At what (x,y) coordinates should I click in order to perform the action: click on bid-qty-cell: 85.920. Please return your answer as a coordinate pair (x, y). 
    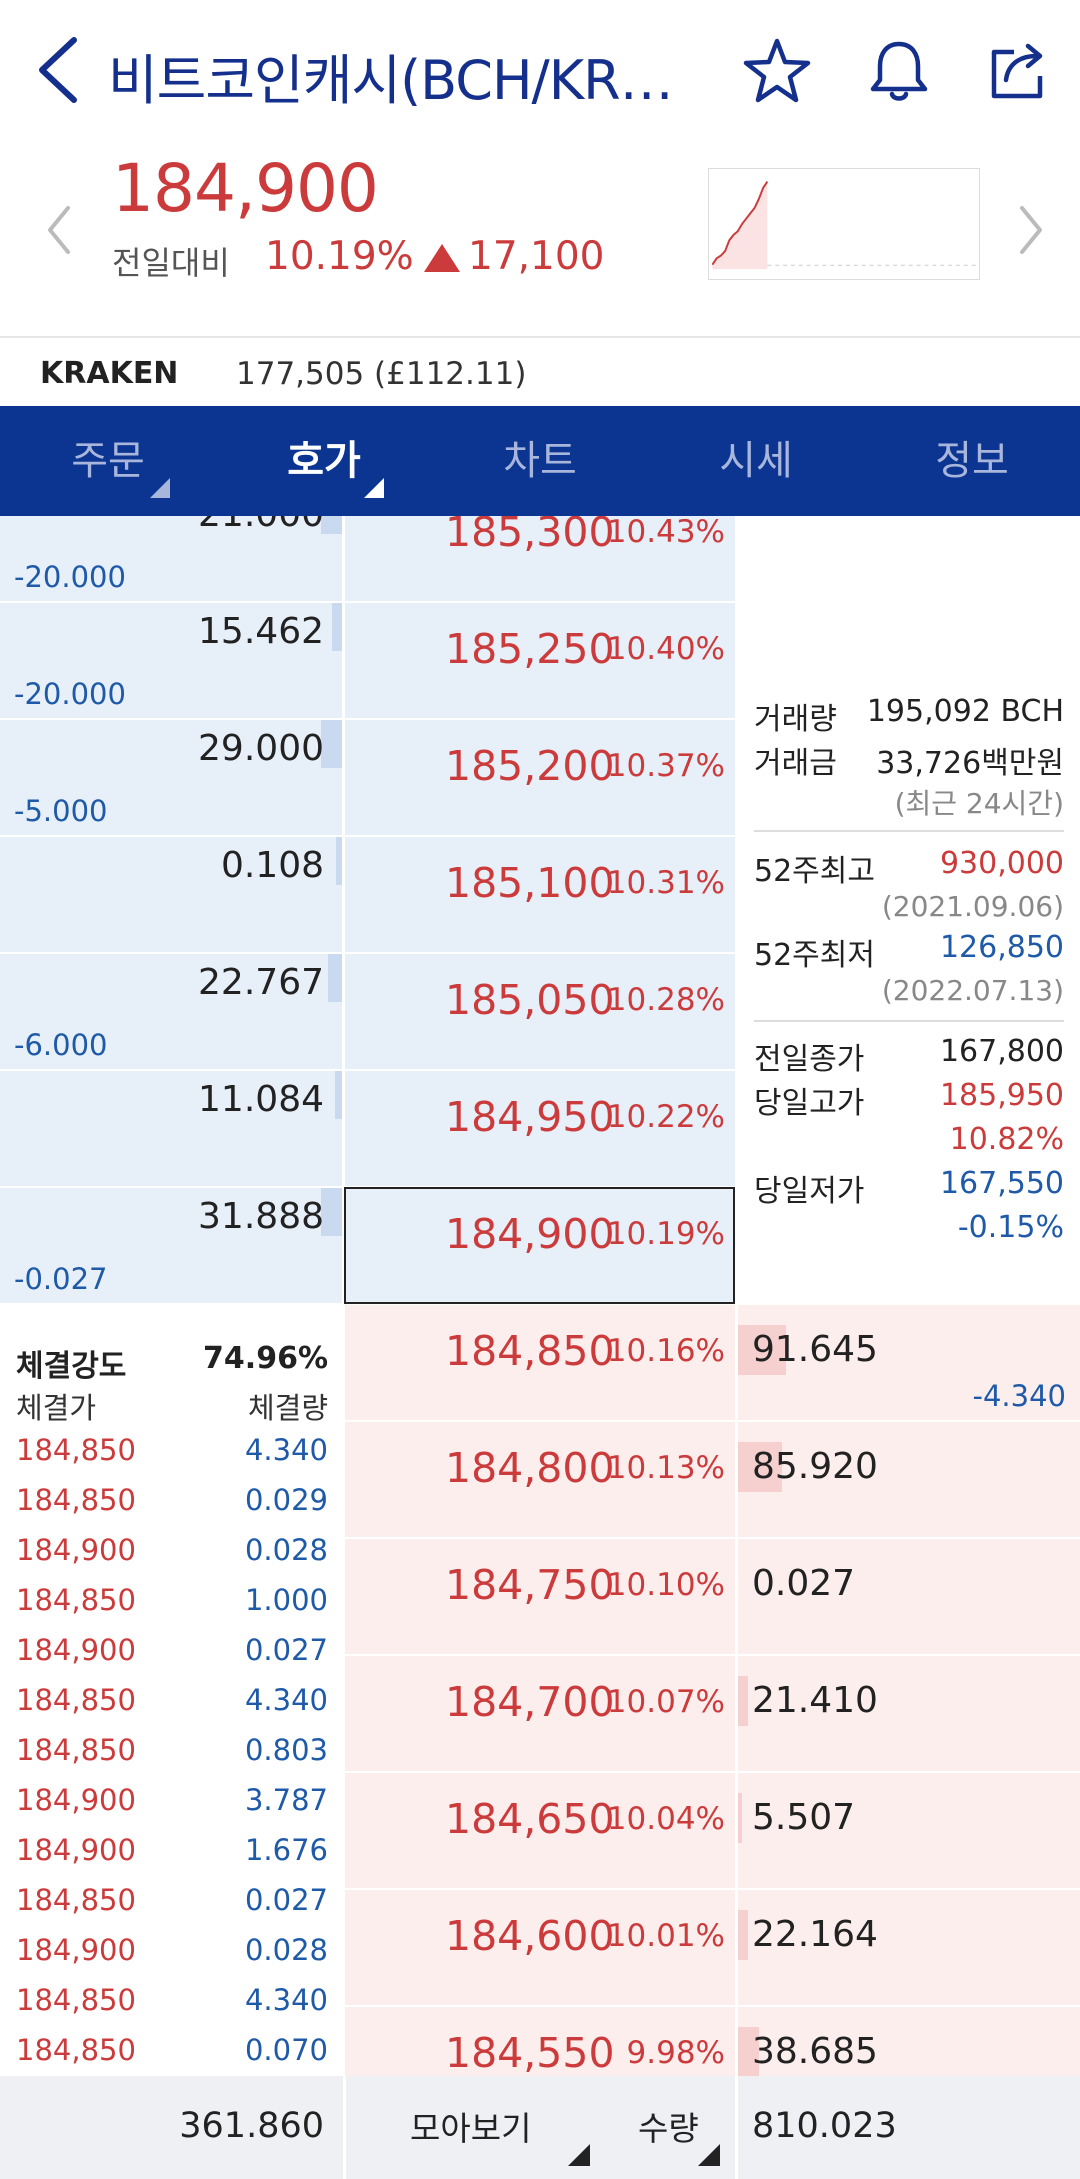
    Looking at the image, I should click on (909, 1479).